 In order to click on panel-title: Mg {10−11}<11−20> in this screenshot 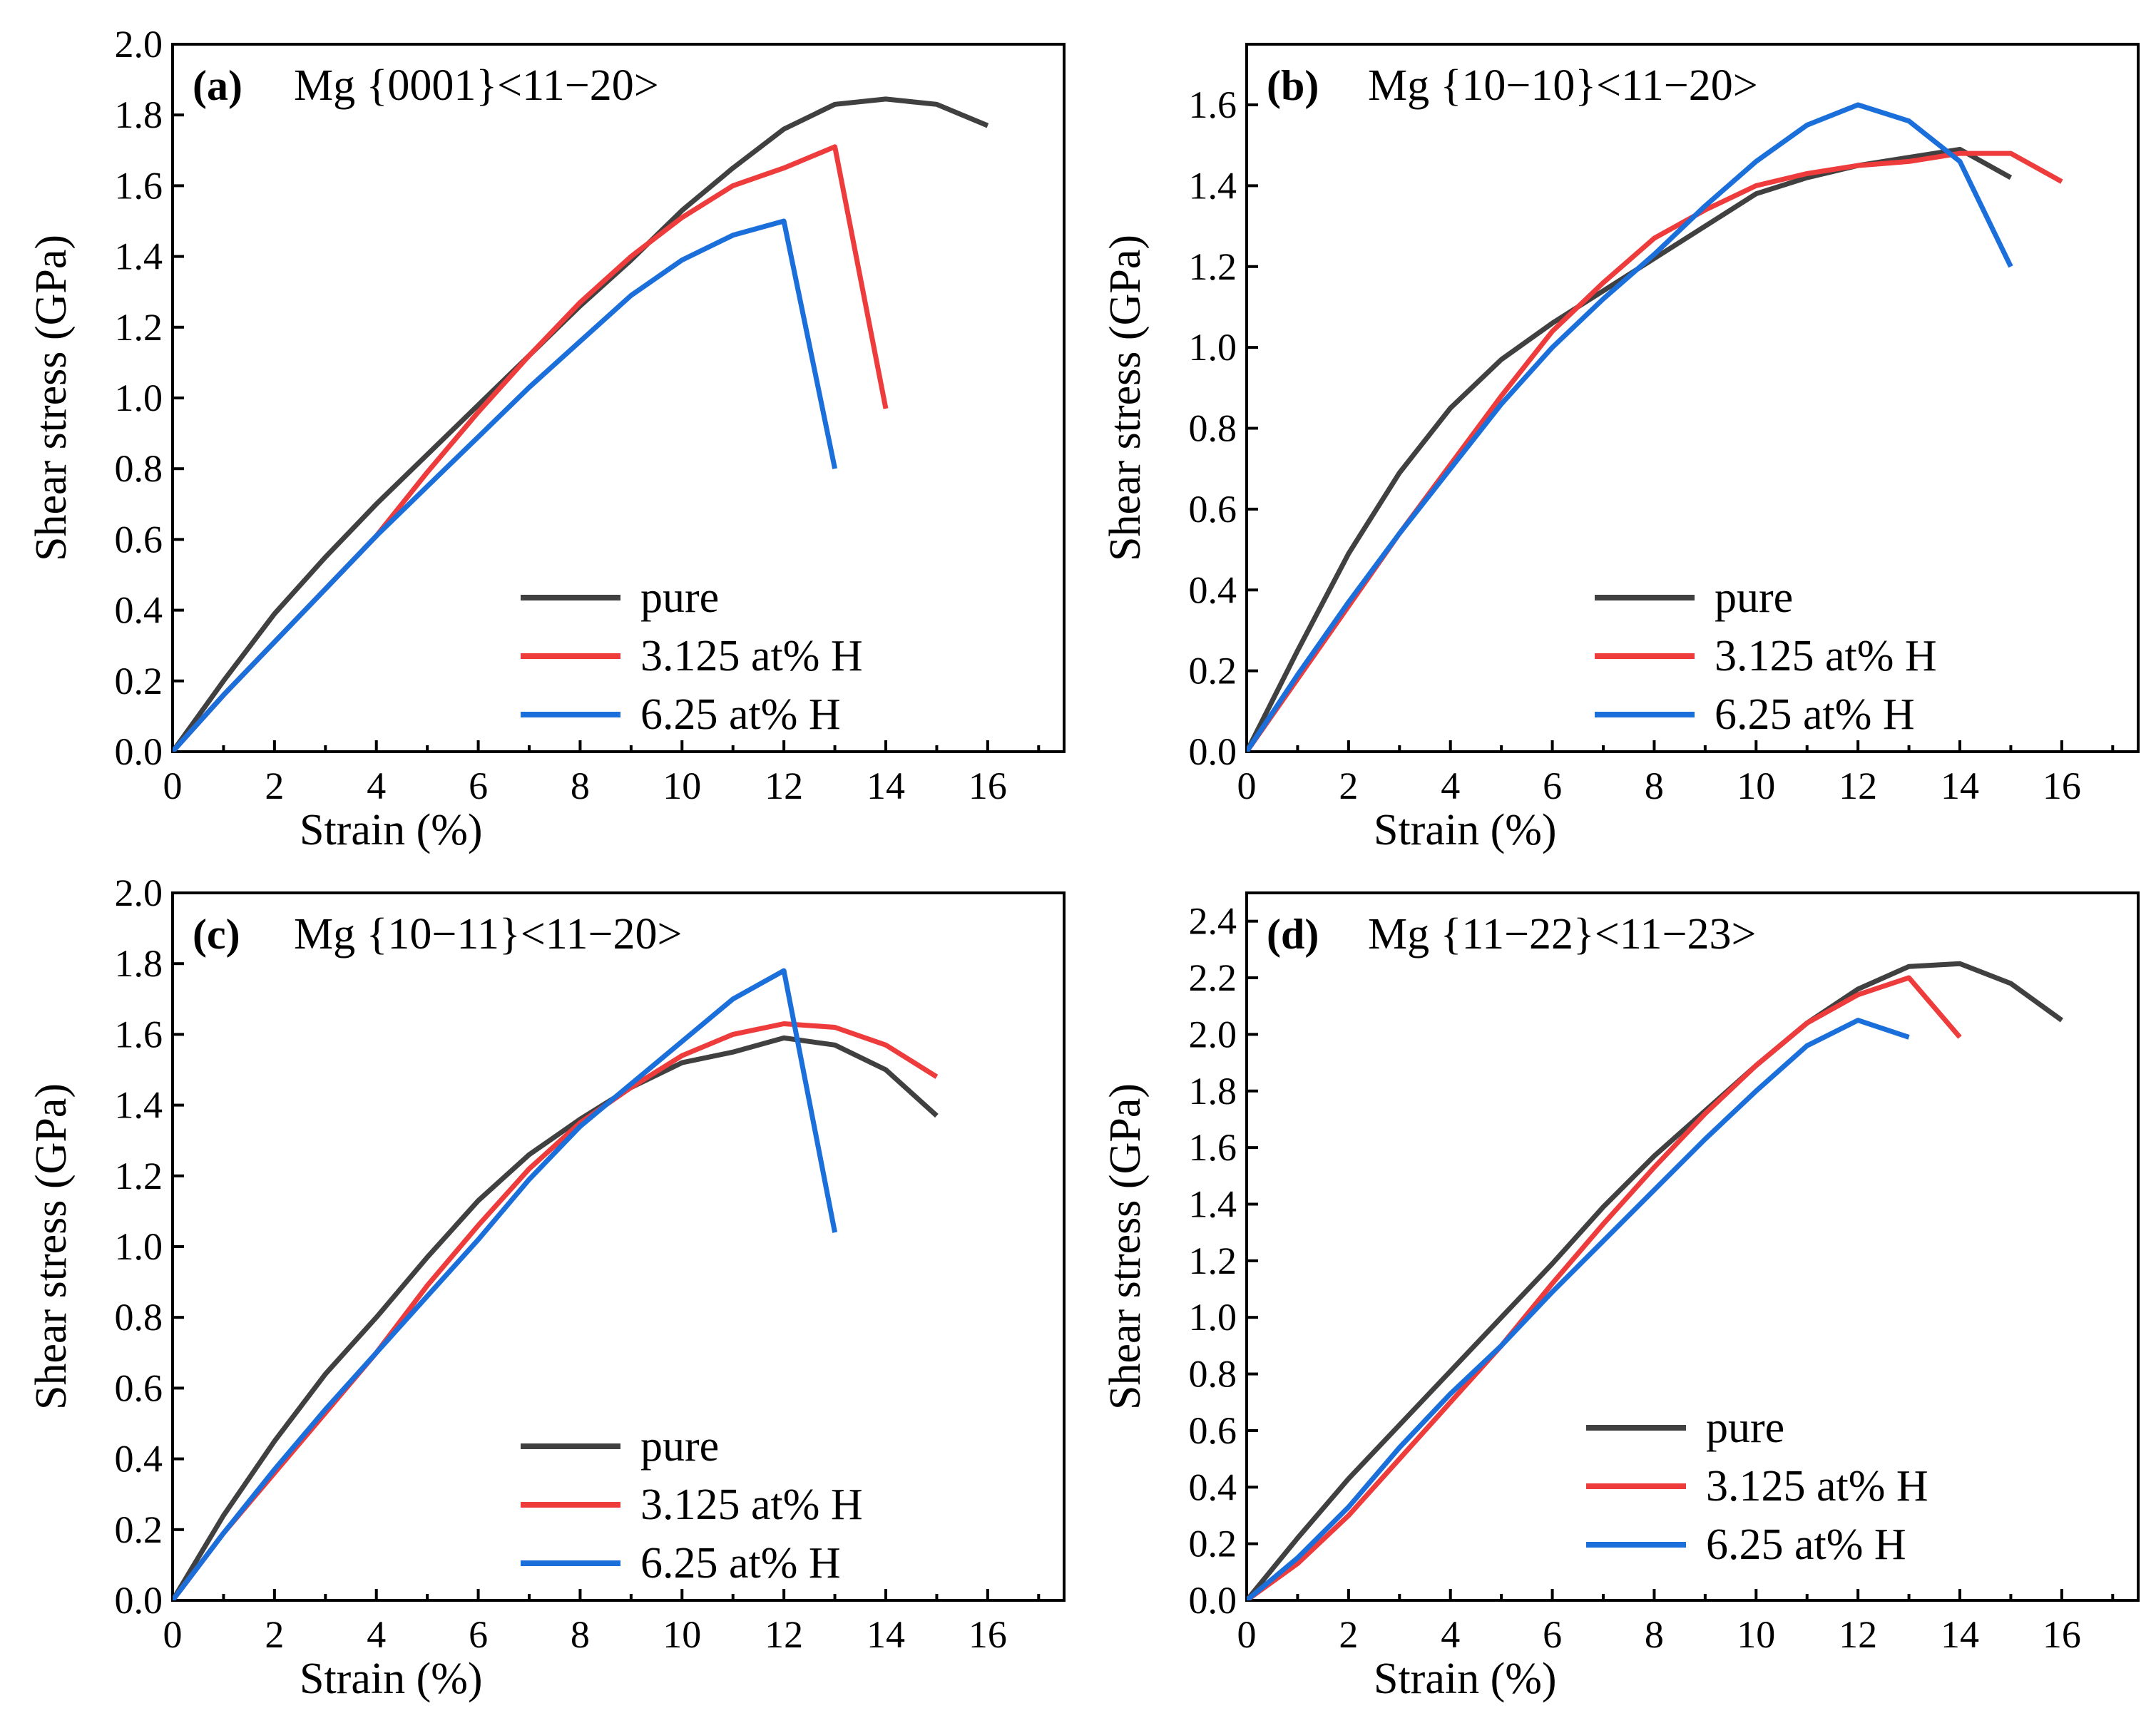, I will do `click(488, 934)`.